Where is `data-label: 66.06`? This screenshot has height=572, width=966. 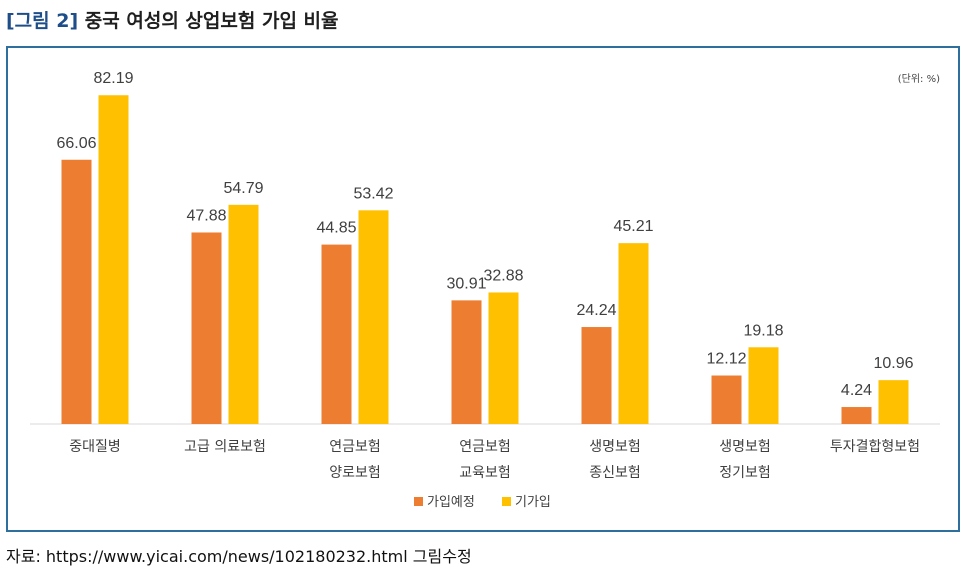
data-label: 66.06 is located at coordinates (76, 143).